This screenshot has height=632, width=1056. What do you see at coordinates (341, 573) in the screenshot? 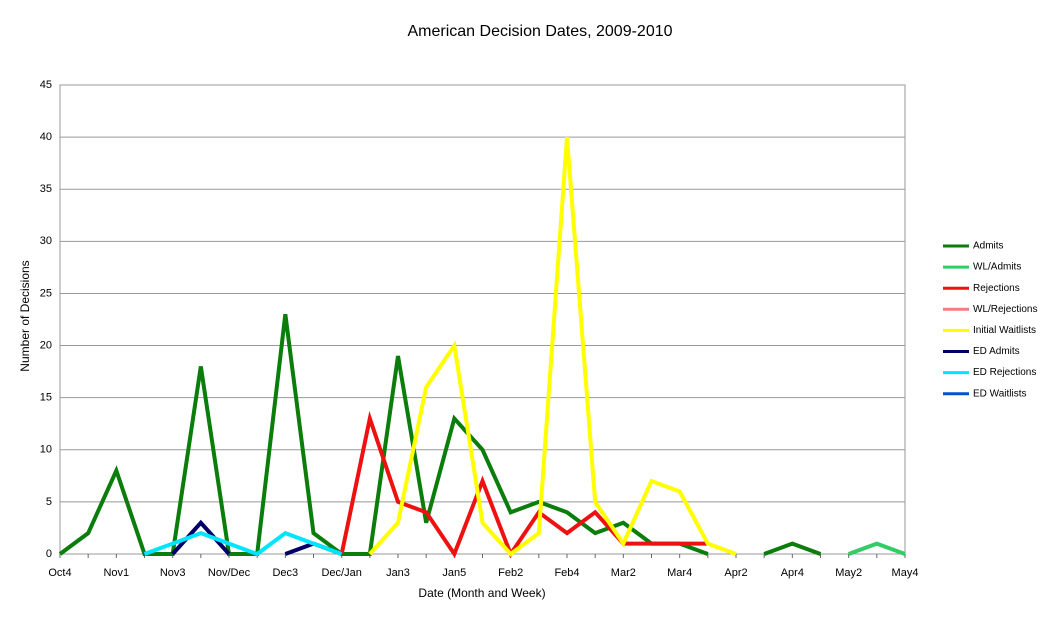
I see `x-tick-label: Dec/Jan` at bounding box center [341, 573].